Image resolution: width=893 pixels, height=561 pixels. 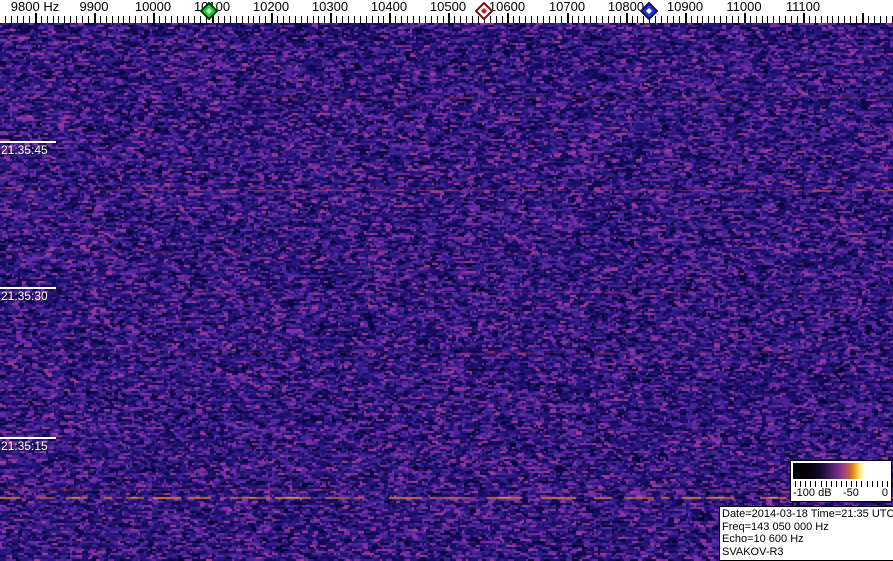 I want to click on amplitude-gradient-bar, so click(x=841, y=471).